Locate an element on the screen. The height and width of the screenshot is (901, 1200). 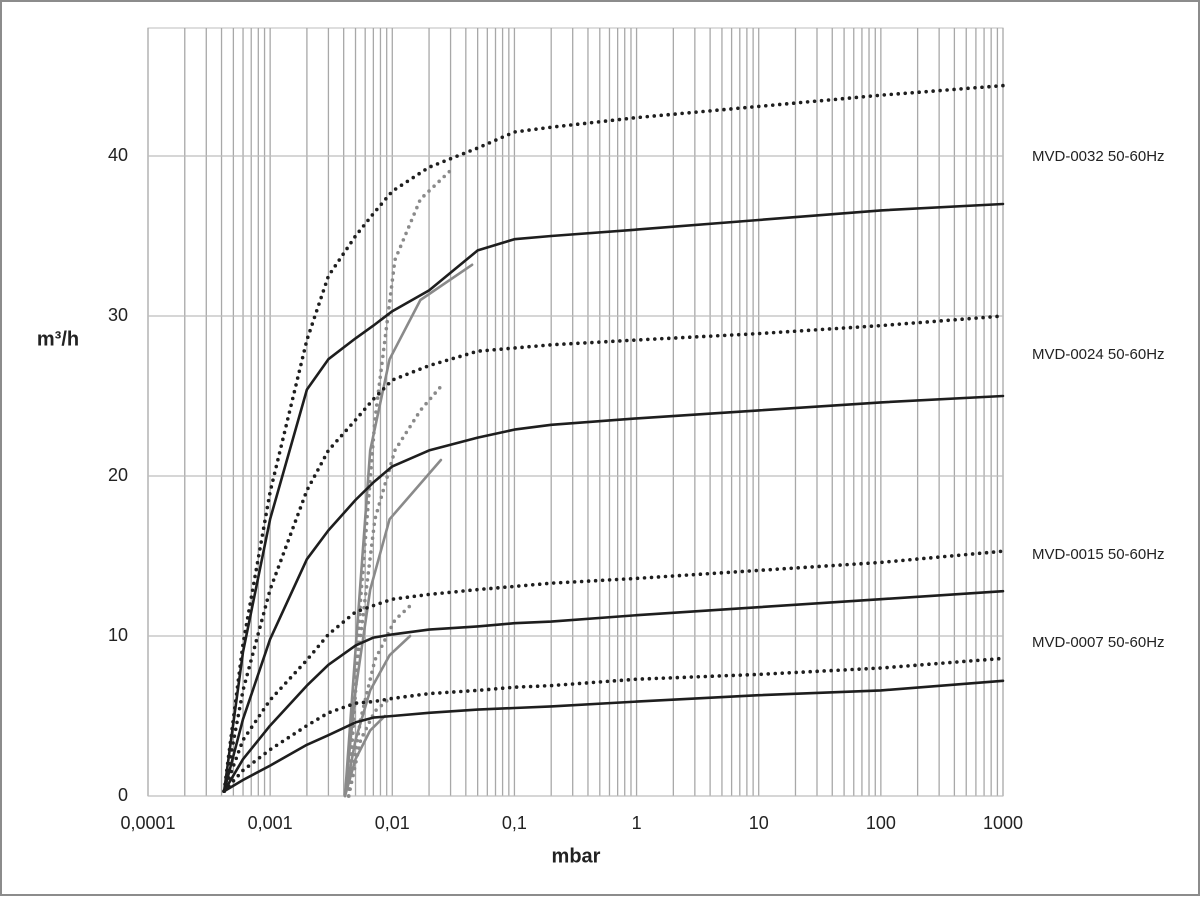
x-tick-label: 0,001 is located at coordinates (270, 823).